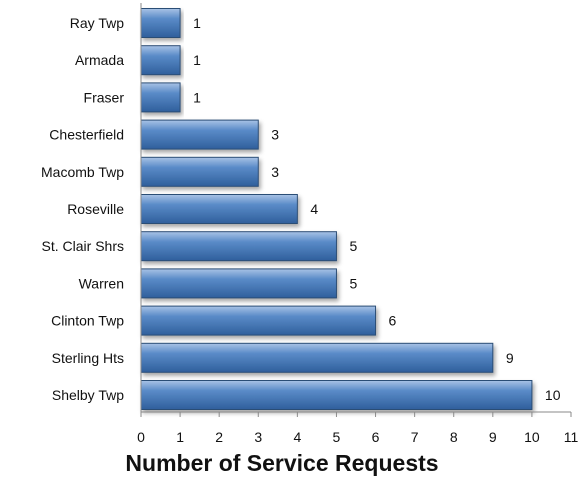  Describe the element at coordinates (532, 437) in the screenshot. I see `x-tick-label: 10` at that location.